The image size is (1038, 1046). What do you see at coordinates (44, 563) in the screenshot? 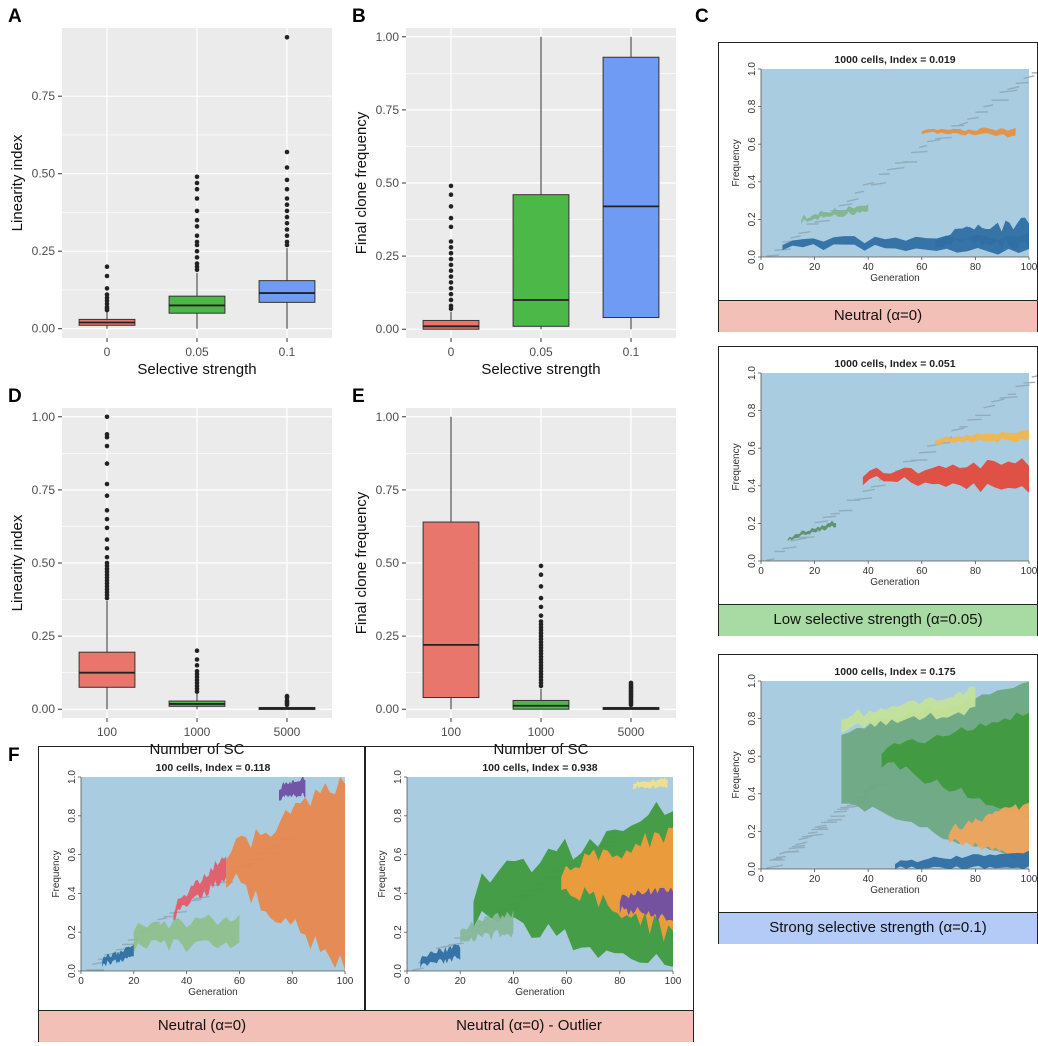
I see `y-tick-label: 0.50` at bounding box center [44, 563].